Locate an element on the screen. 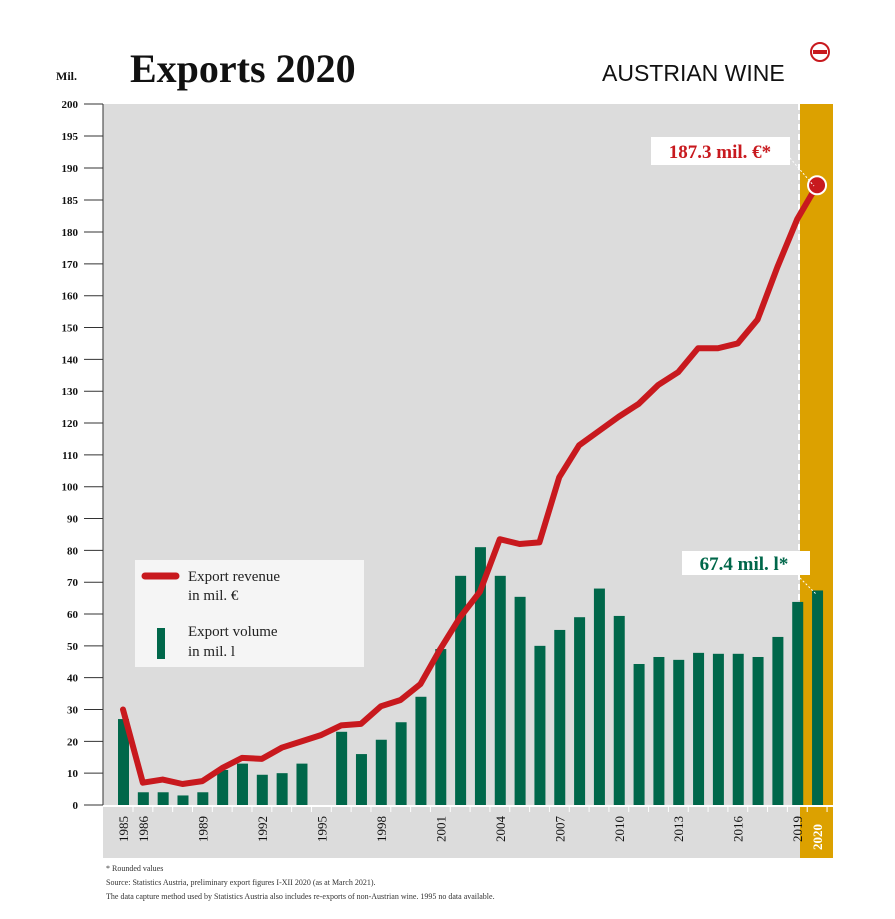  y-tick-label: 130 is located at coordinates (70, 392).